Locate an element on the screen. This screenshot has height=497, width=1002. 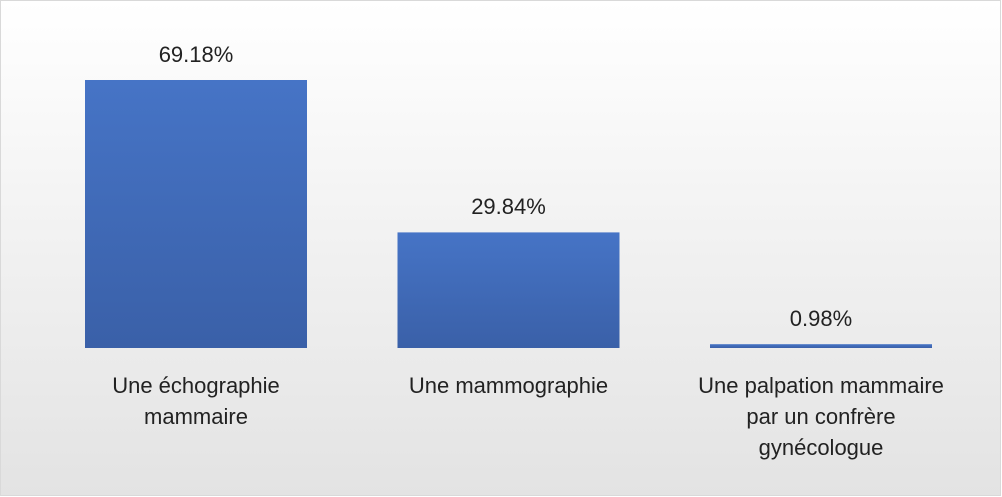
value-label: 0.98% is located at coordinates (821, 318).